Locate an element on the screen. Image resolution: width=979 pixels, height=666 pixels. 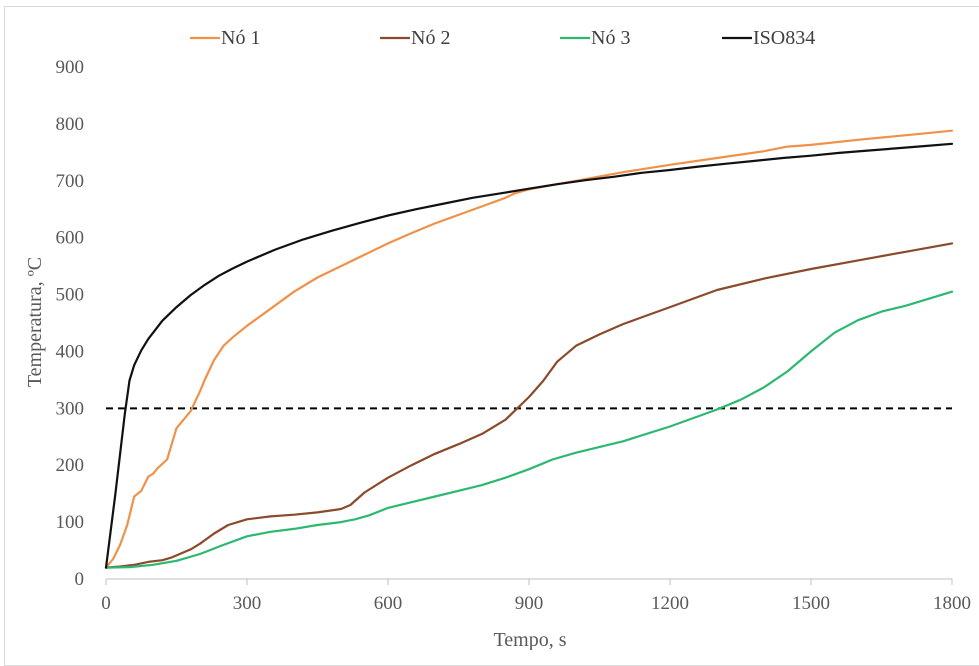
legend-label: Nó 2 is located at coordinates (430, 38).